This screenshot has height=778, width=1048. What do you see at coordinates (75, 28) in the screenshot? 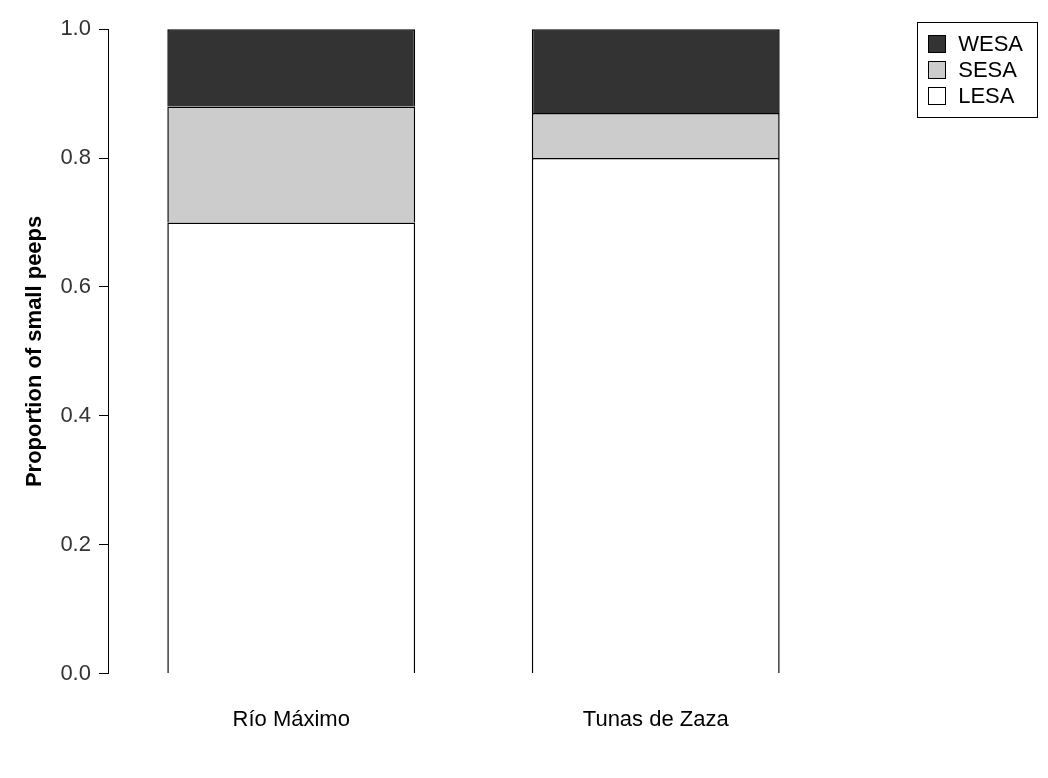
I see `y-tick-label: 1.0` at bounding box center [75, 28].